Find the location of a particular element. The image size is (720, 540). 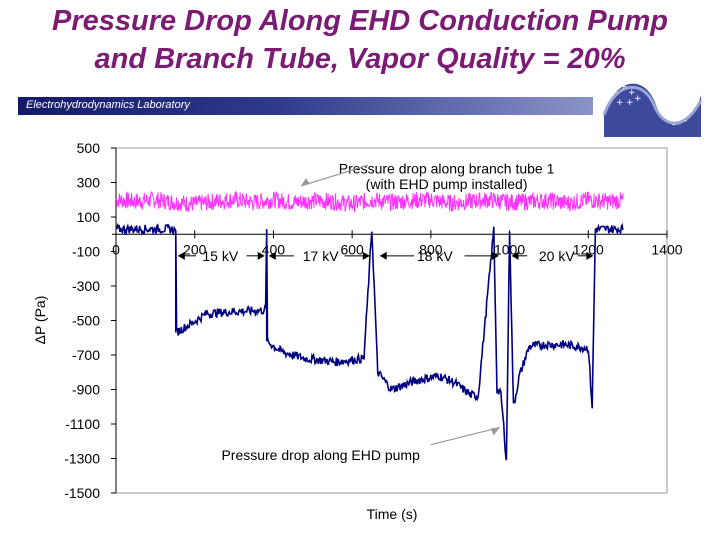

y-tick-label: -700 is located at coordinates (86, 355).